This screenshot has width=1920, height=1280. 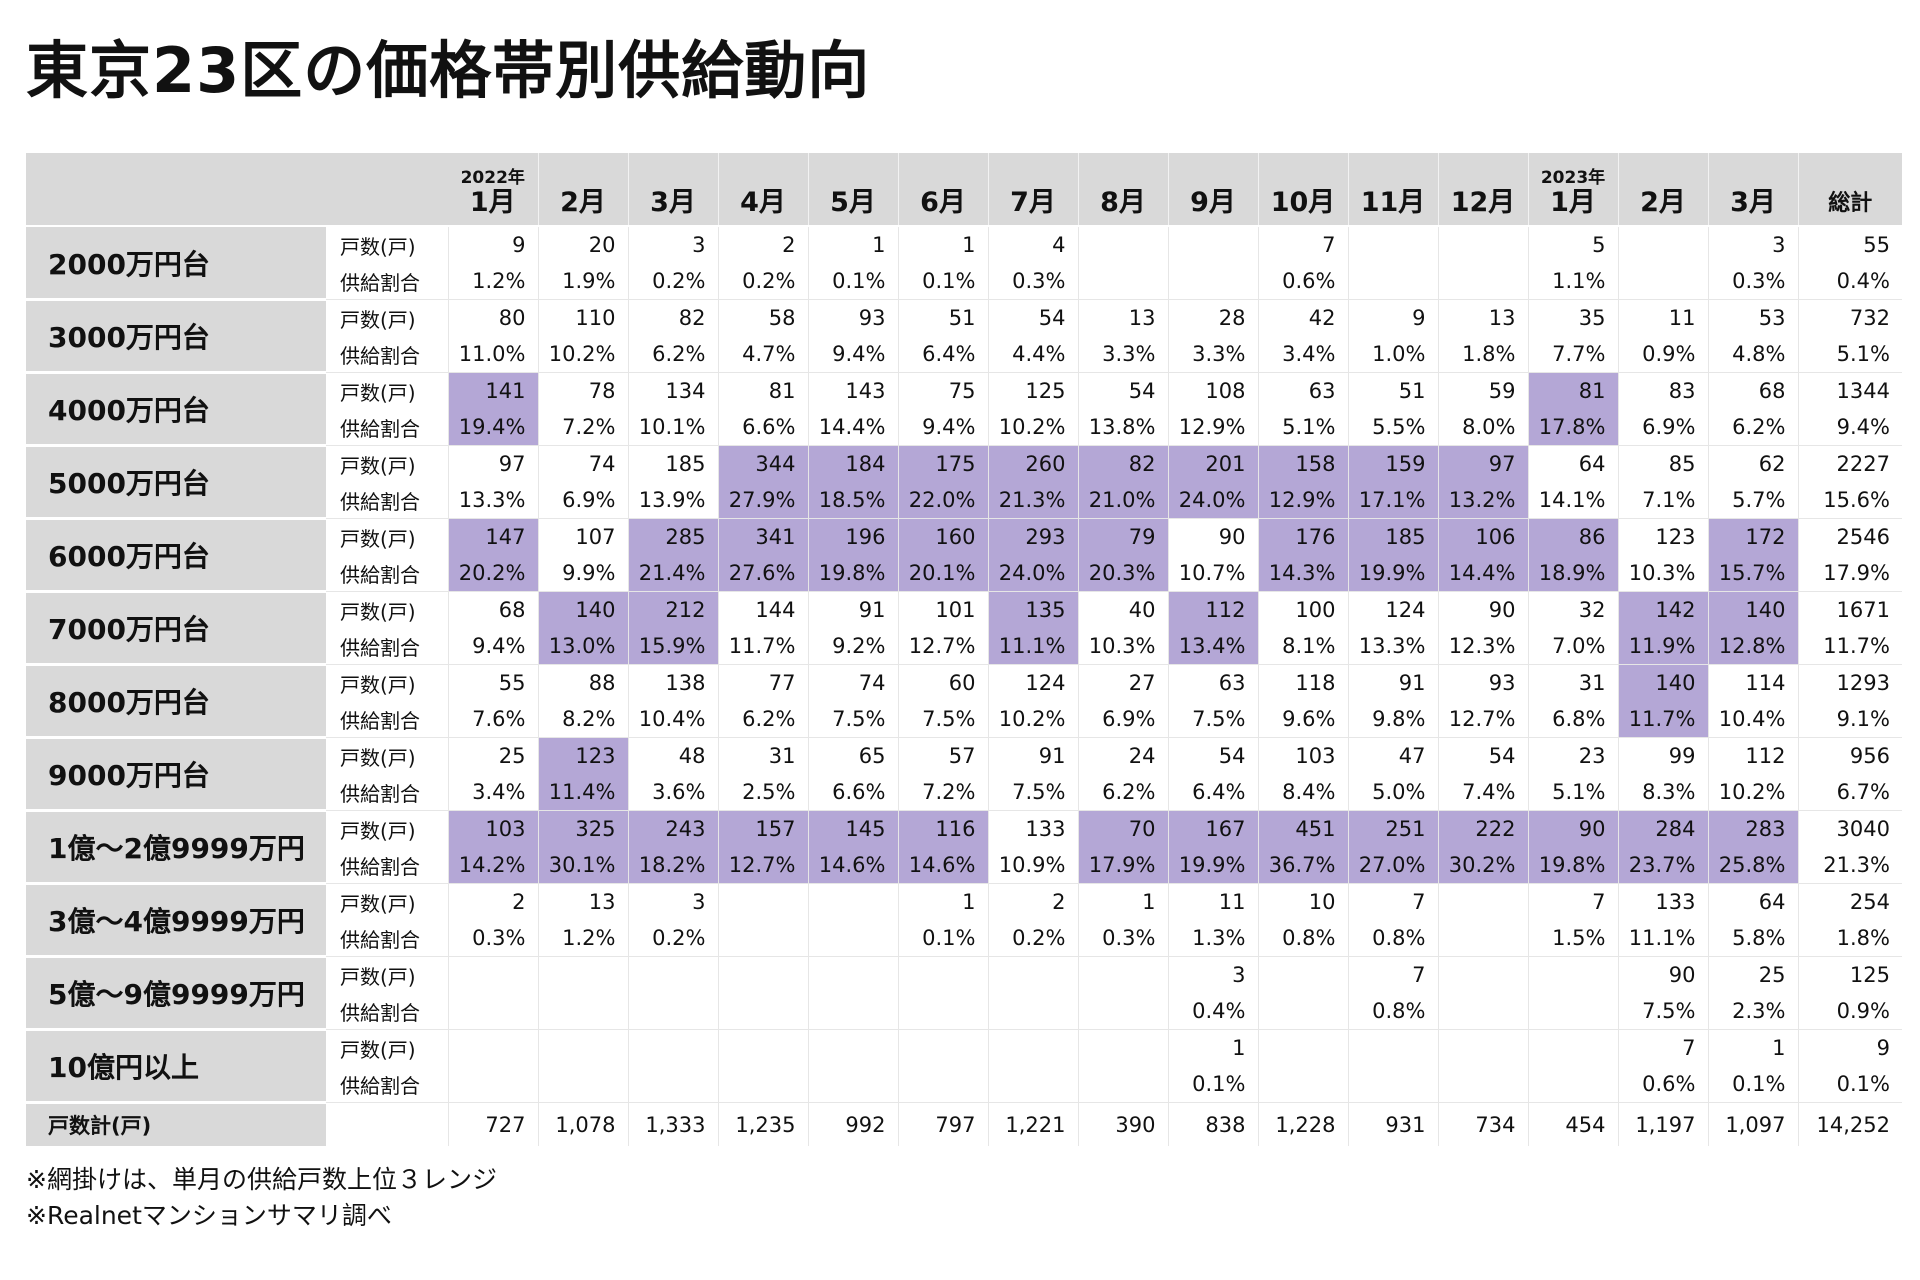 I want to click on count-cell: 79, so click(x=1122, y=536).